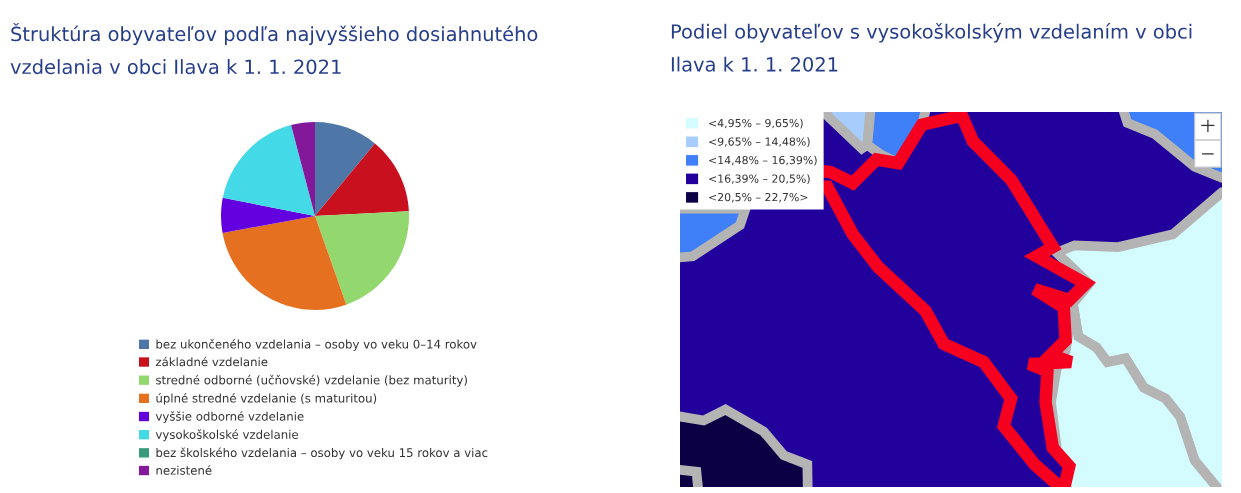 The image size is (1241, 493). I want to click on legend-label: stredné odborné (učňovské) vzdelanie (bez maturity), so click(311, 380).